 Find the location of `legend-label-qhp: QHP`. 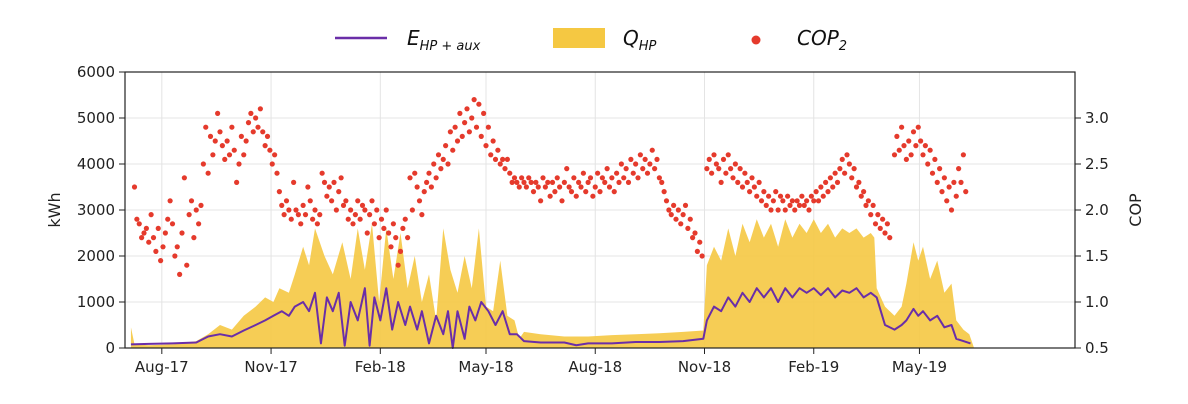

legend-label-qhp: QHP is located at coordinates (640, 40).